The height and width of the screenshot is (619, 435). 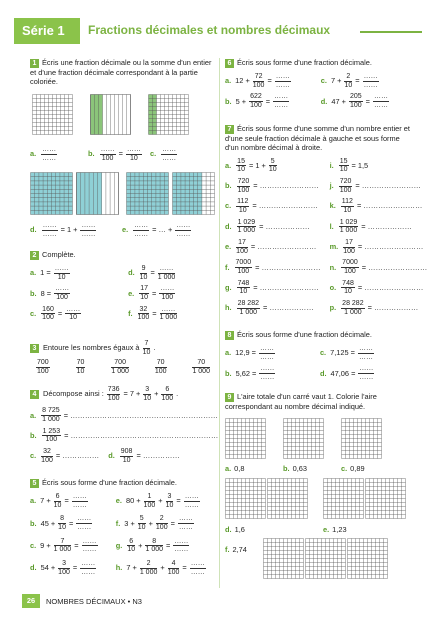 What do you see at coordinates (147, 390) in the screenshot?
I see `numerator: 3` at bounding box center [147, 390].